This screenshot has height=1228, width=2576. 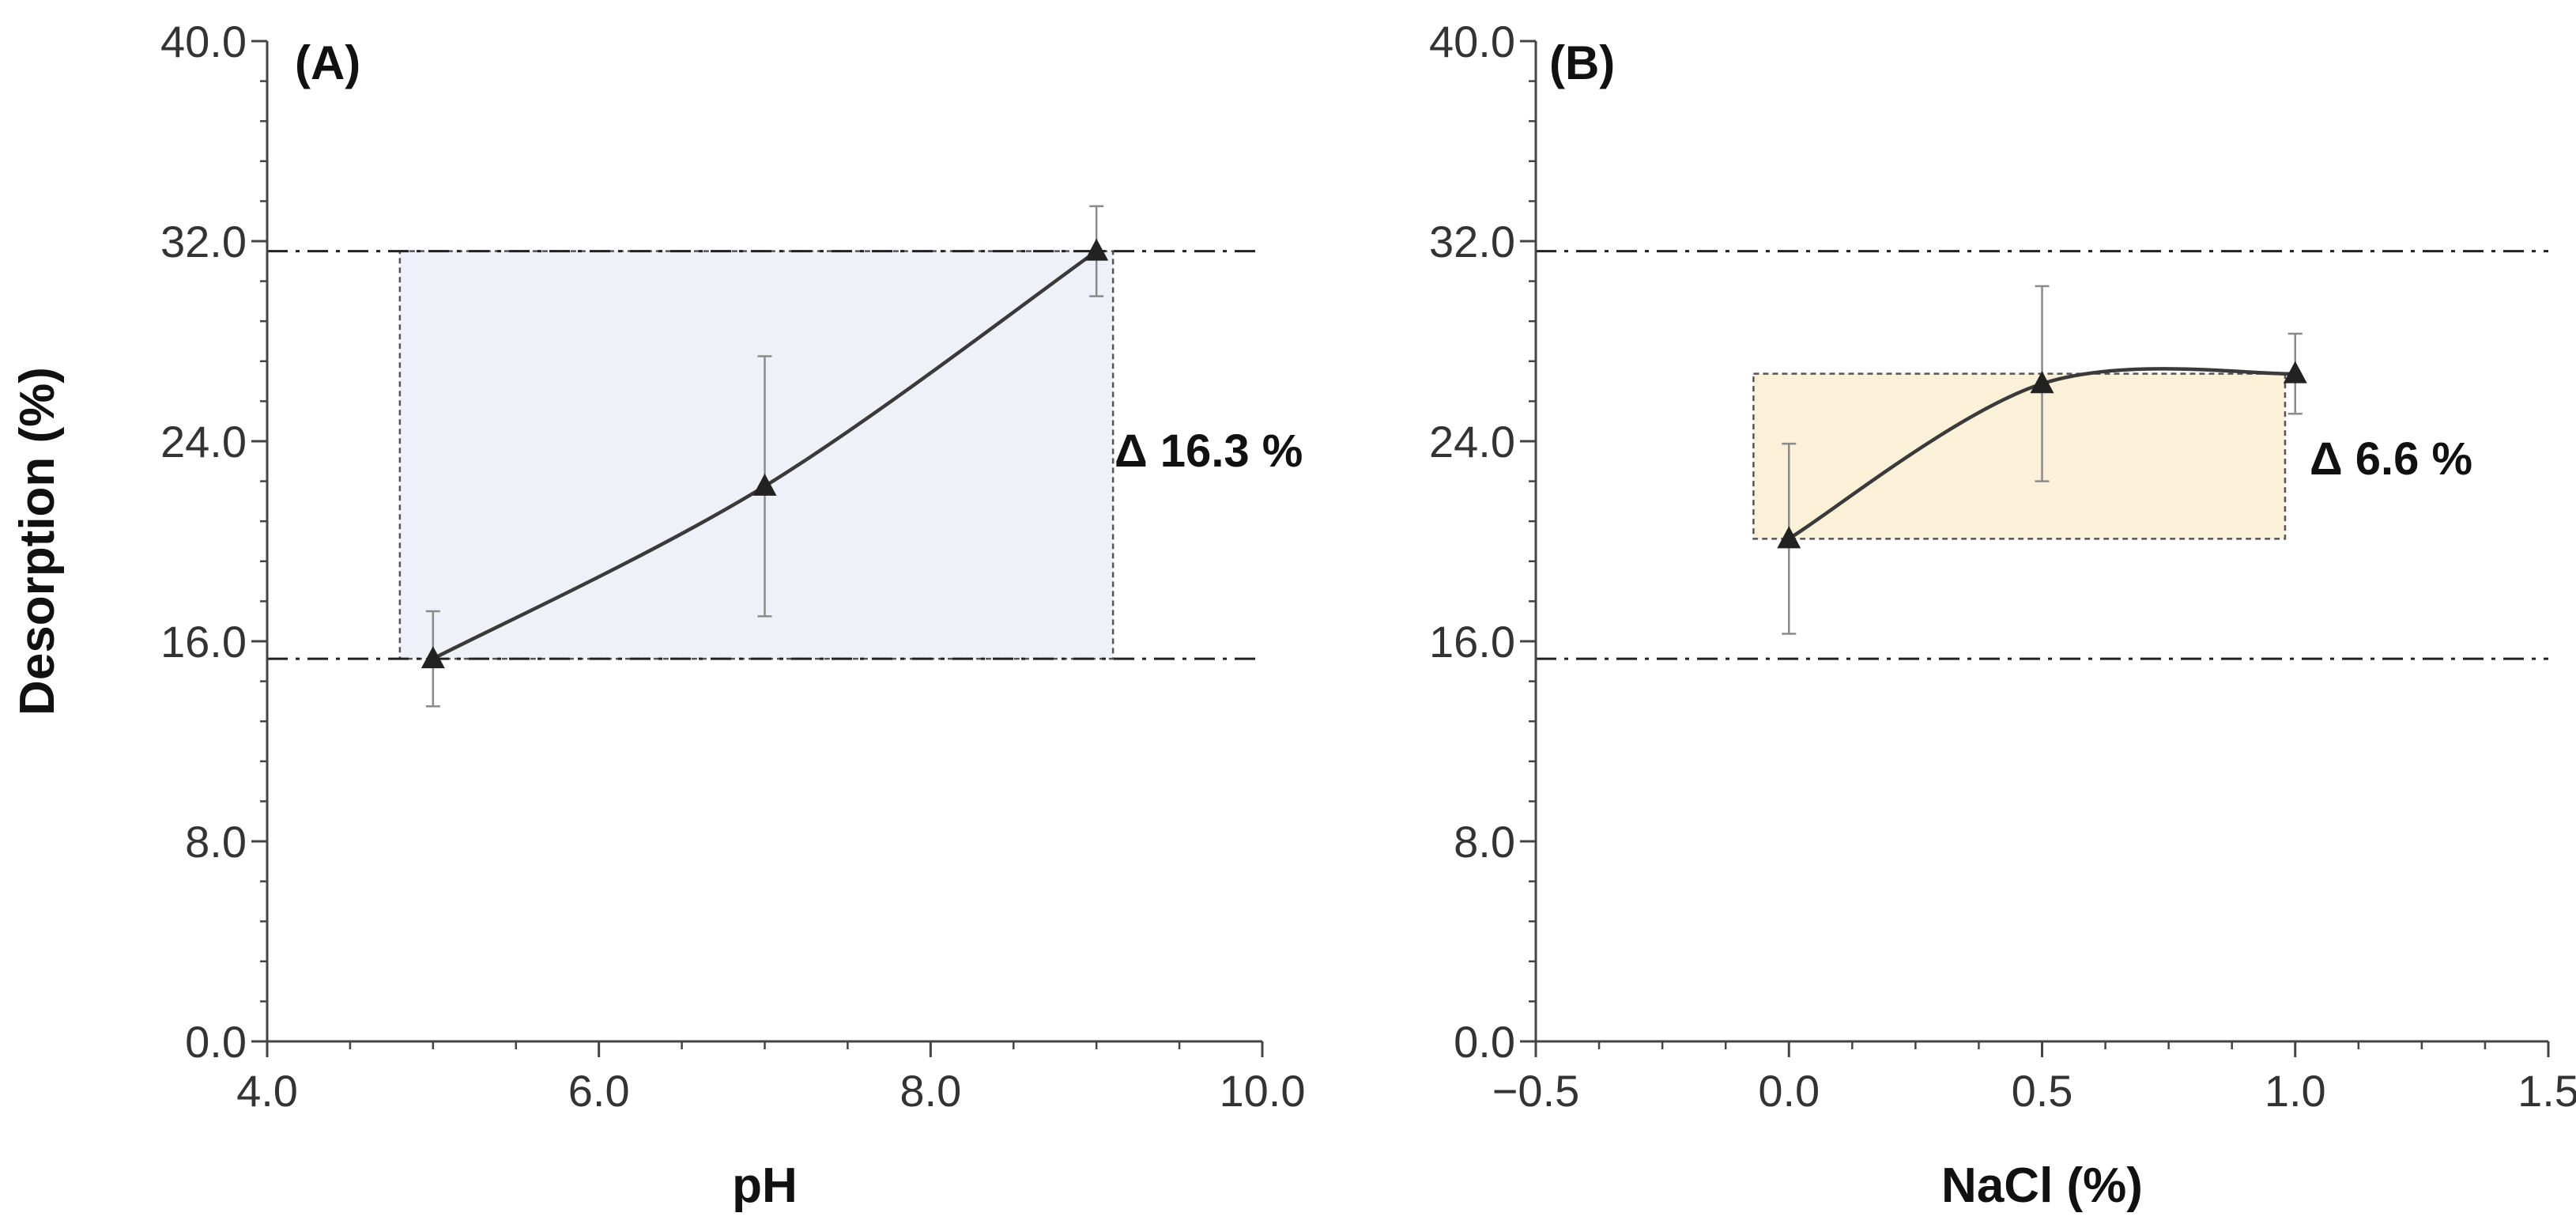 I want to click on x-tick-label: 0.5, so click(x=2043, y=1091).